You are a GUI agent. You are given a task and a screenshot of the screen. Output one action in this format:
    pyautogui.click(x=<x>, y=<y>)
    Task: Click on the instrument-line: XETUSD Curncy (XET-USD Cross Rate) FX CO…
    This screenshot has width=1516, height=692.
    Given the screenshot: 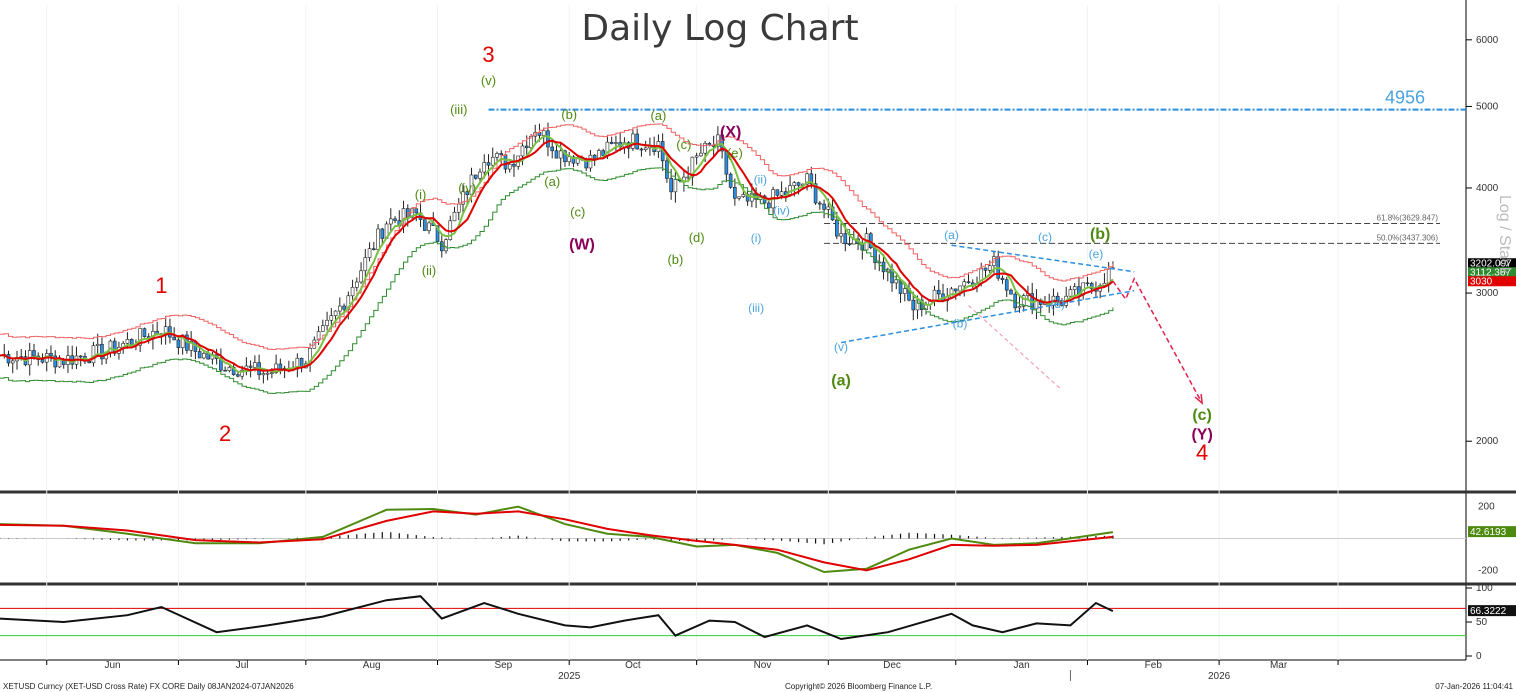 What is the action you would take?
    pyautogui.click(x=148, y=686)
    